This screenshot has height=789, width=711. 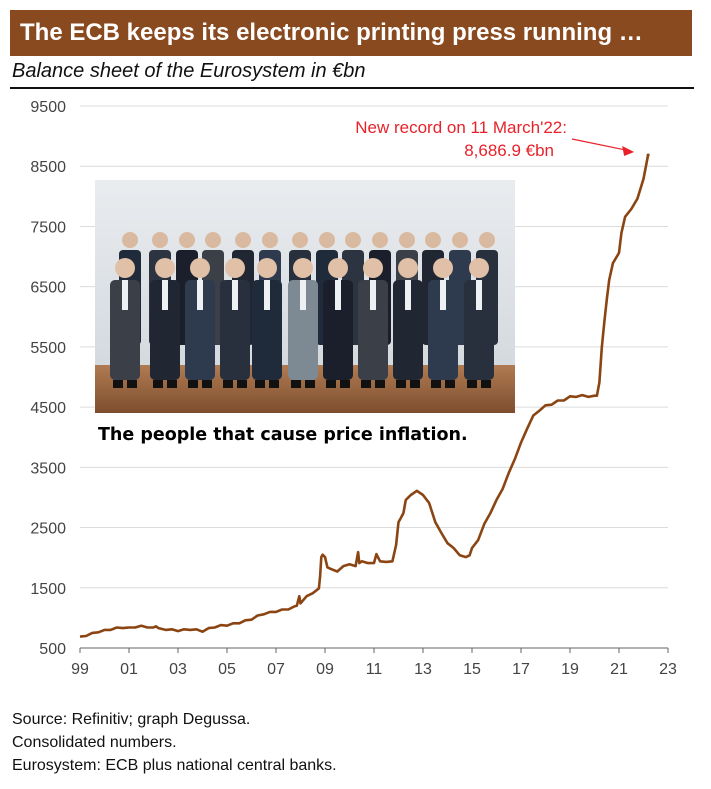 What do you see at coordinates (129, 669) in the screenshot?
I see `x-tick-label: 01` at bounding box center [129, 669].